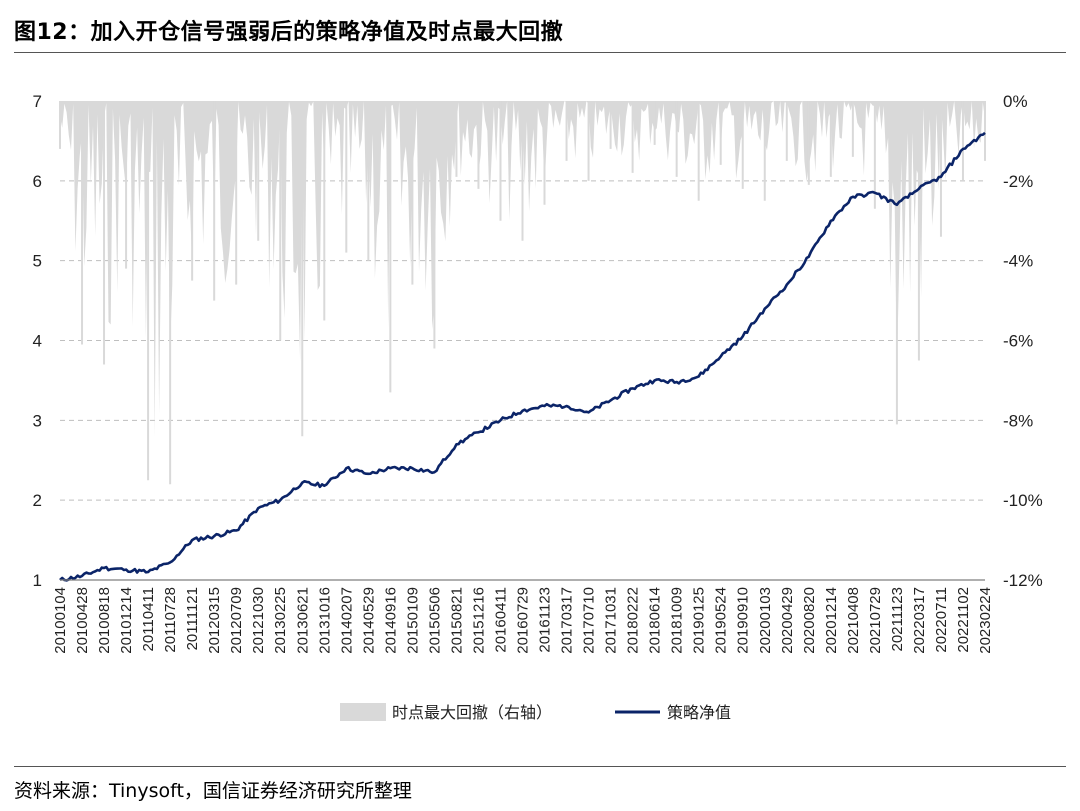  I want to click on right-axis-tick-label: 0%, so click(1015, 101).